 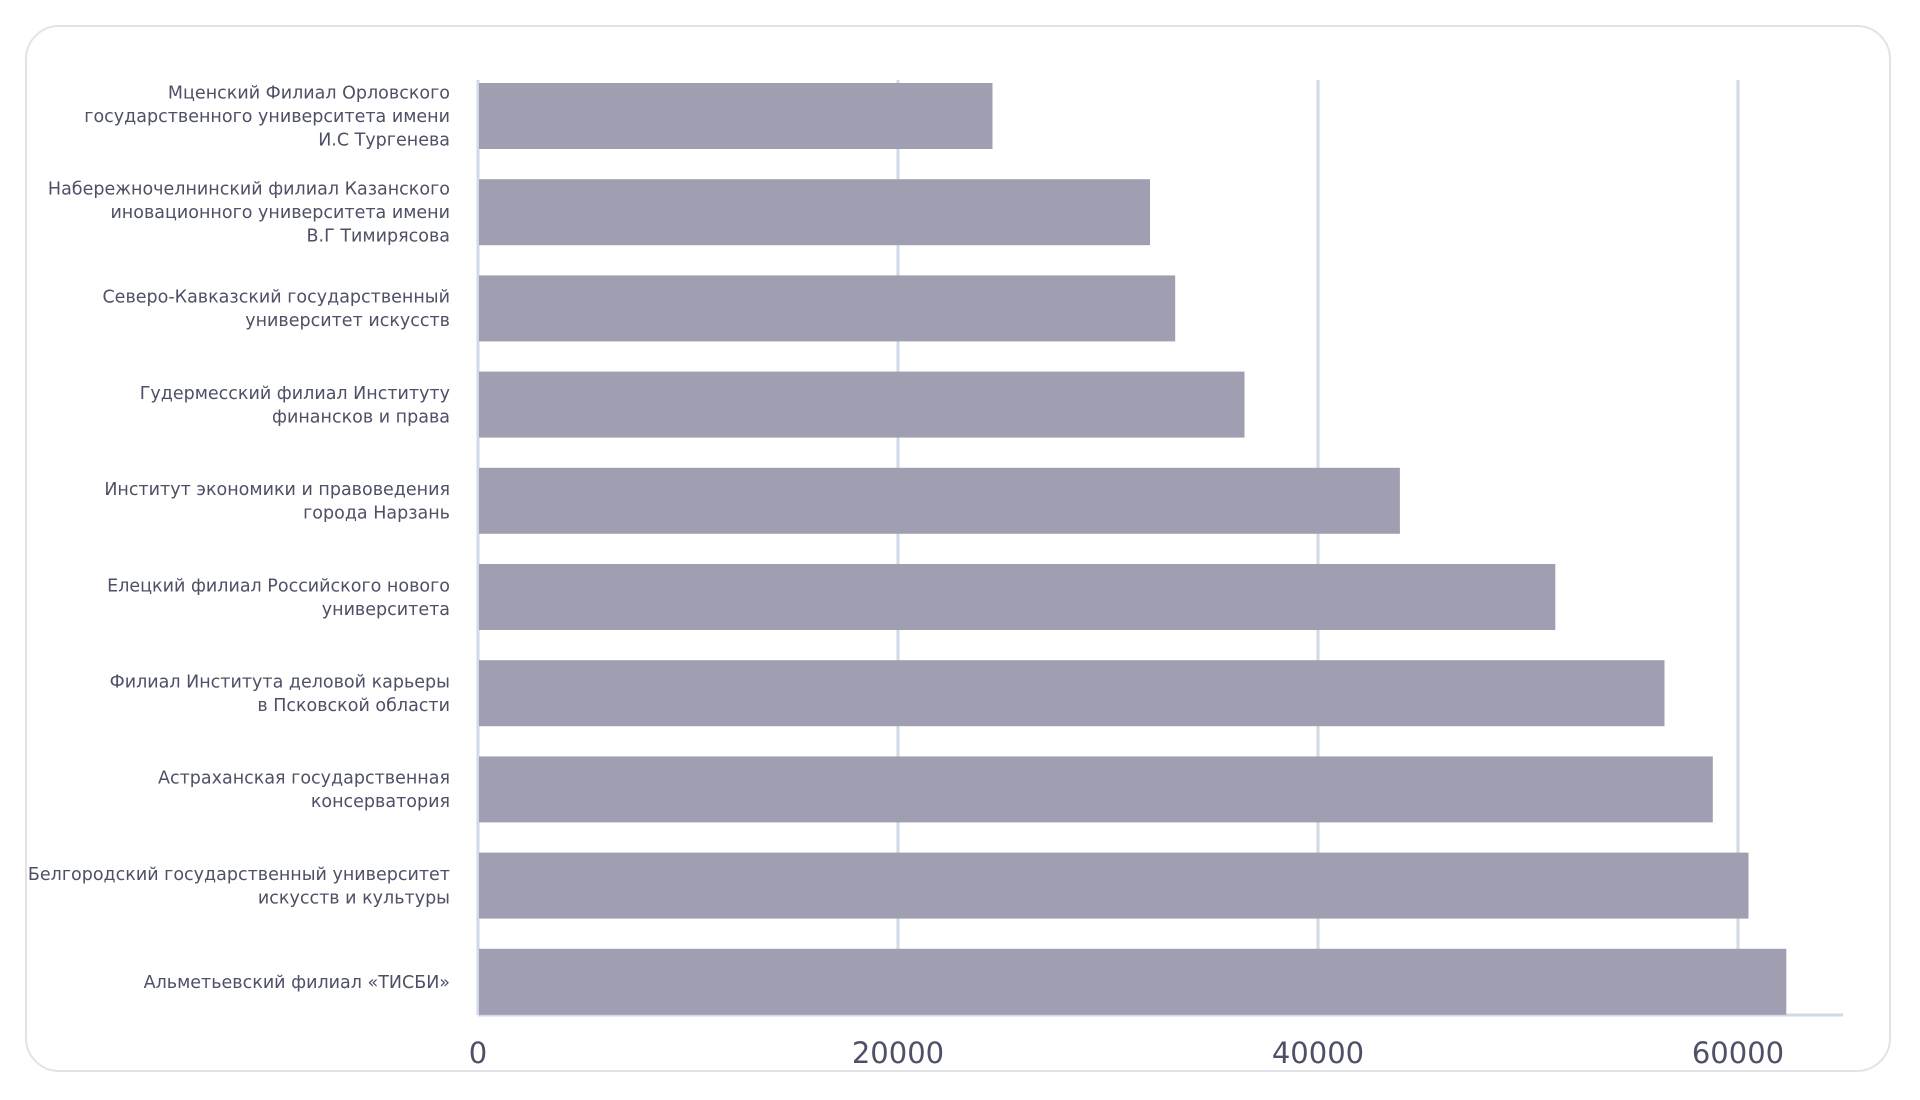 I want to click on category-label-line: Институт экономики и правоведения, so click(x=277, y=490).